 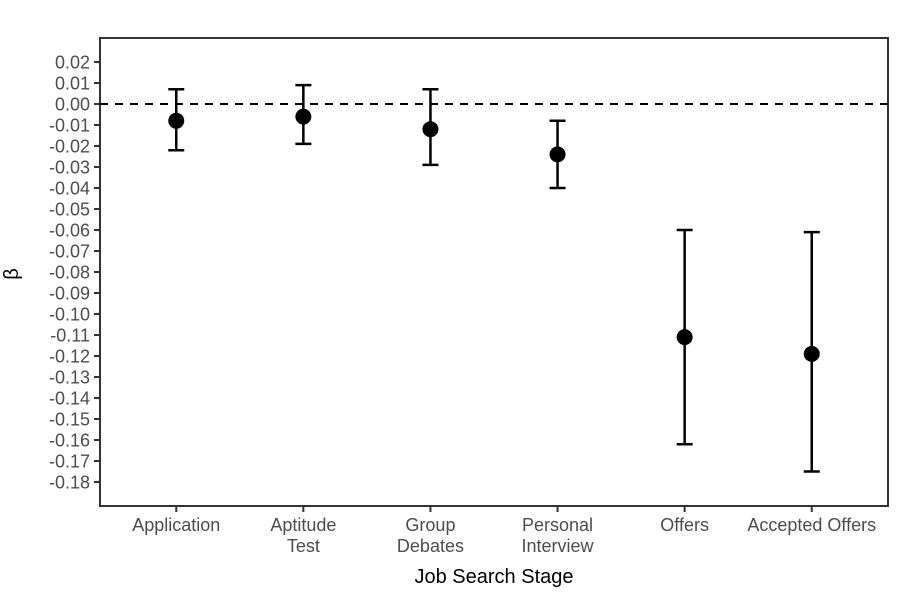 What do you see at coordinates (430, 546) in the screenshot?
I see `x-tick-label-group-debates: Debates` at bounding box center [430, 546].